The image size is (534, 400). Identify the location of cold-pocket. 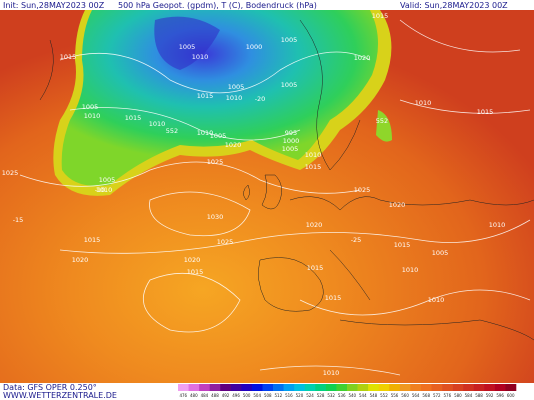
(384, 126).